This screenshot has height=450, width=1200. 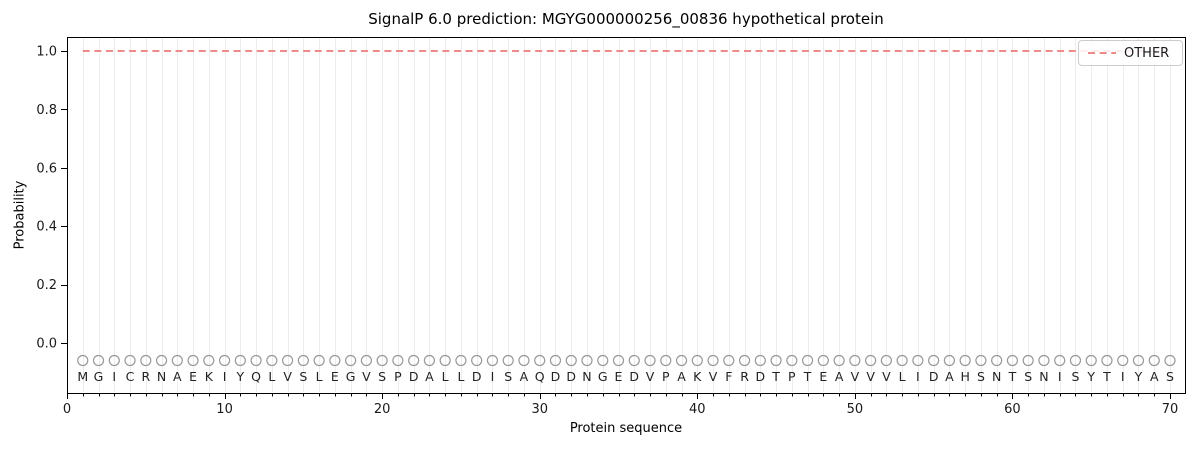 What do you see at coordinates (46, 168) in the screenshot?
I see `svg-text: 0.6` at bounding box center [46, 168].